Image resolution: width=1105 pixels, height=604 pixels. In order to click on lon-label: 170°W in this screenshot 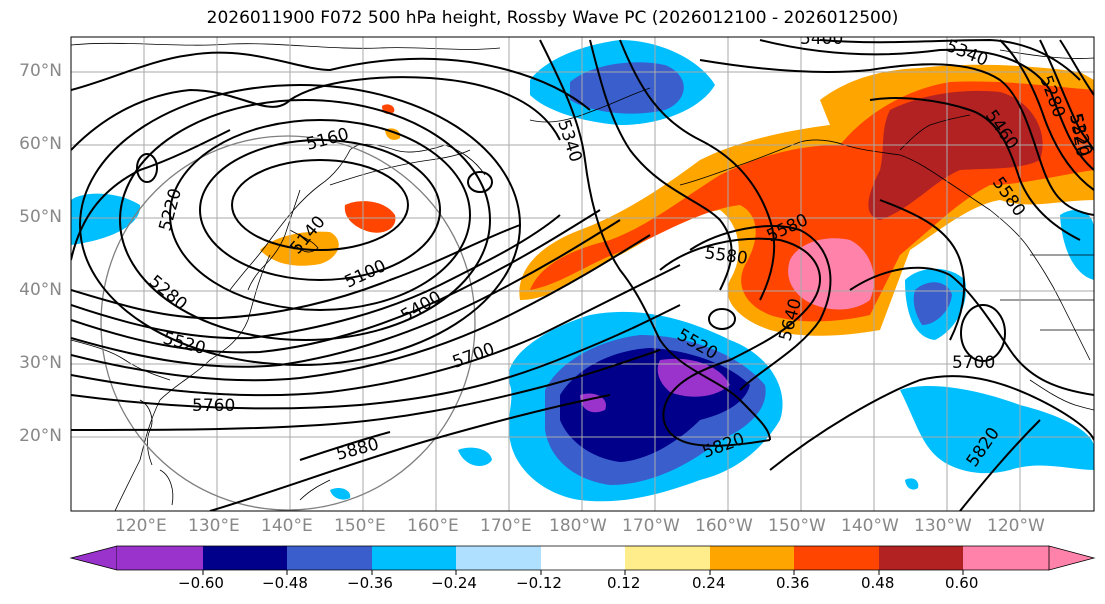, I will do `click(651, 526)`.